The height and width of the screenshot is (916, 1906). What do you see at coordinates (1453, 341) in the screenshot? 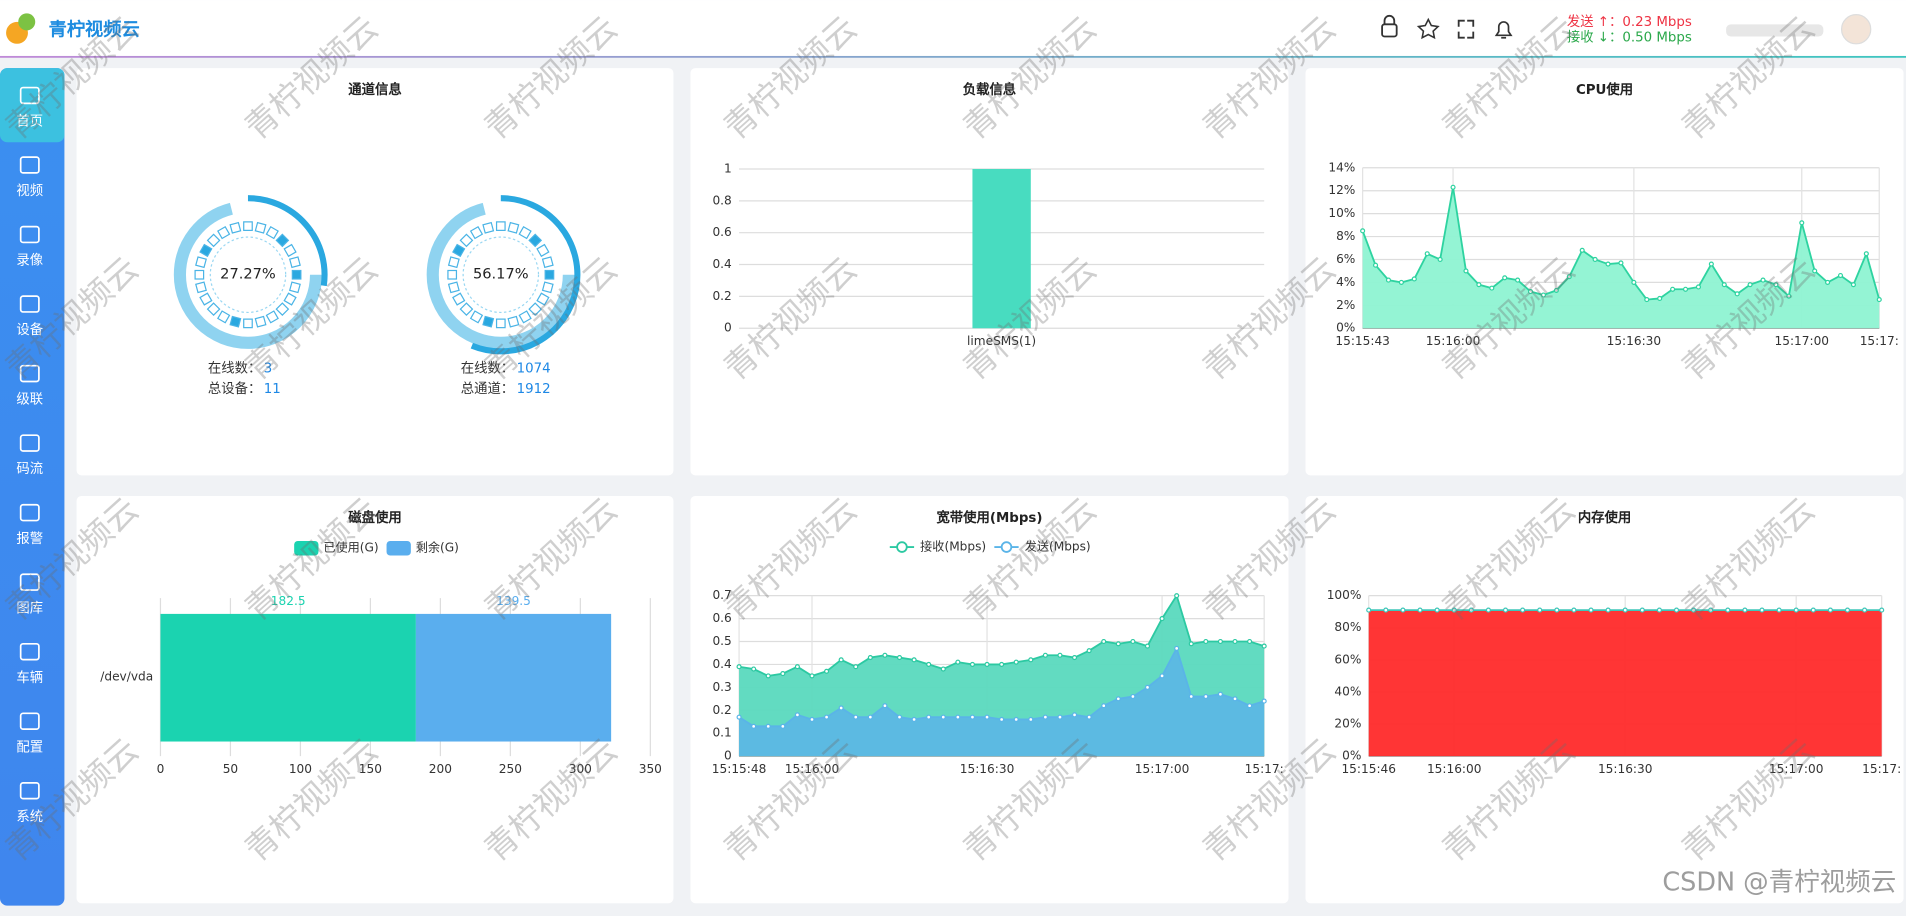
I see `x-tick-label: 15:16:00` at bounding box center [1453, 341].